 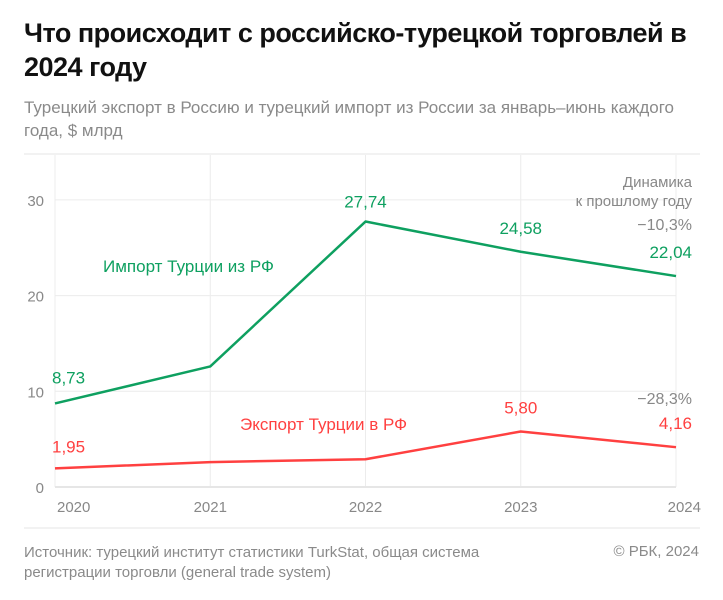 I want to click on data-label: 4,16, so click(x=675, y=423).